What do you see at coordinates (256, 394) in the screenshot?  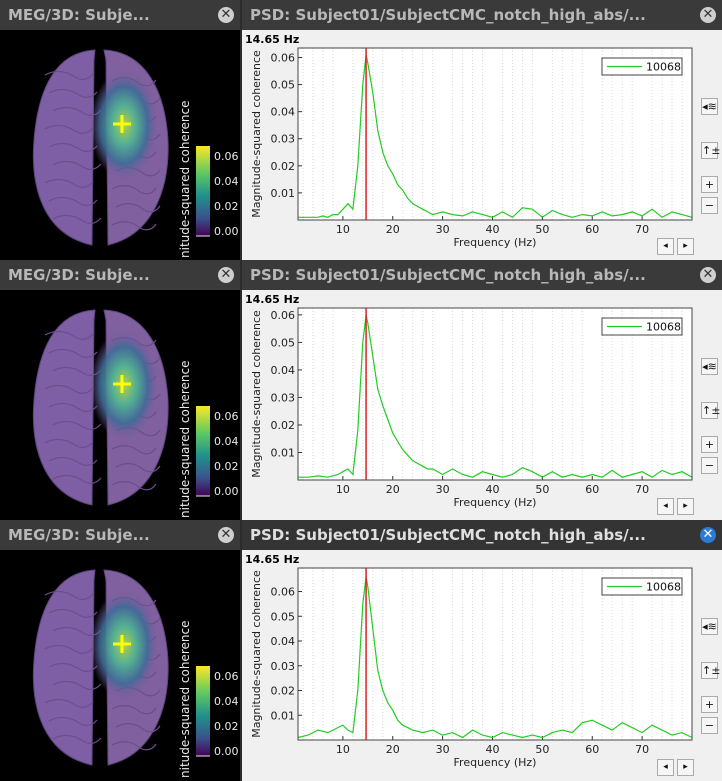 I see `y-axis-label: Magnitude-squared coherence` at bounding box center [256, 394].